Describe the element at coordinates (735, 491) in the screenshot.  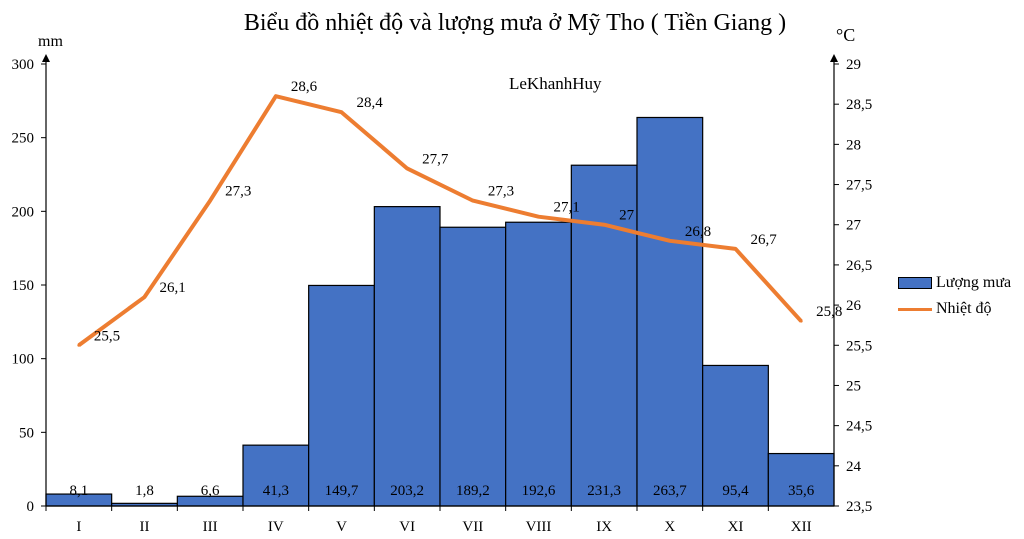
I see `bar-data-label: 95,4` at that location.